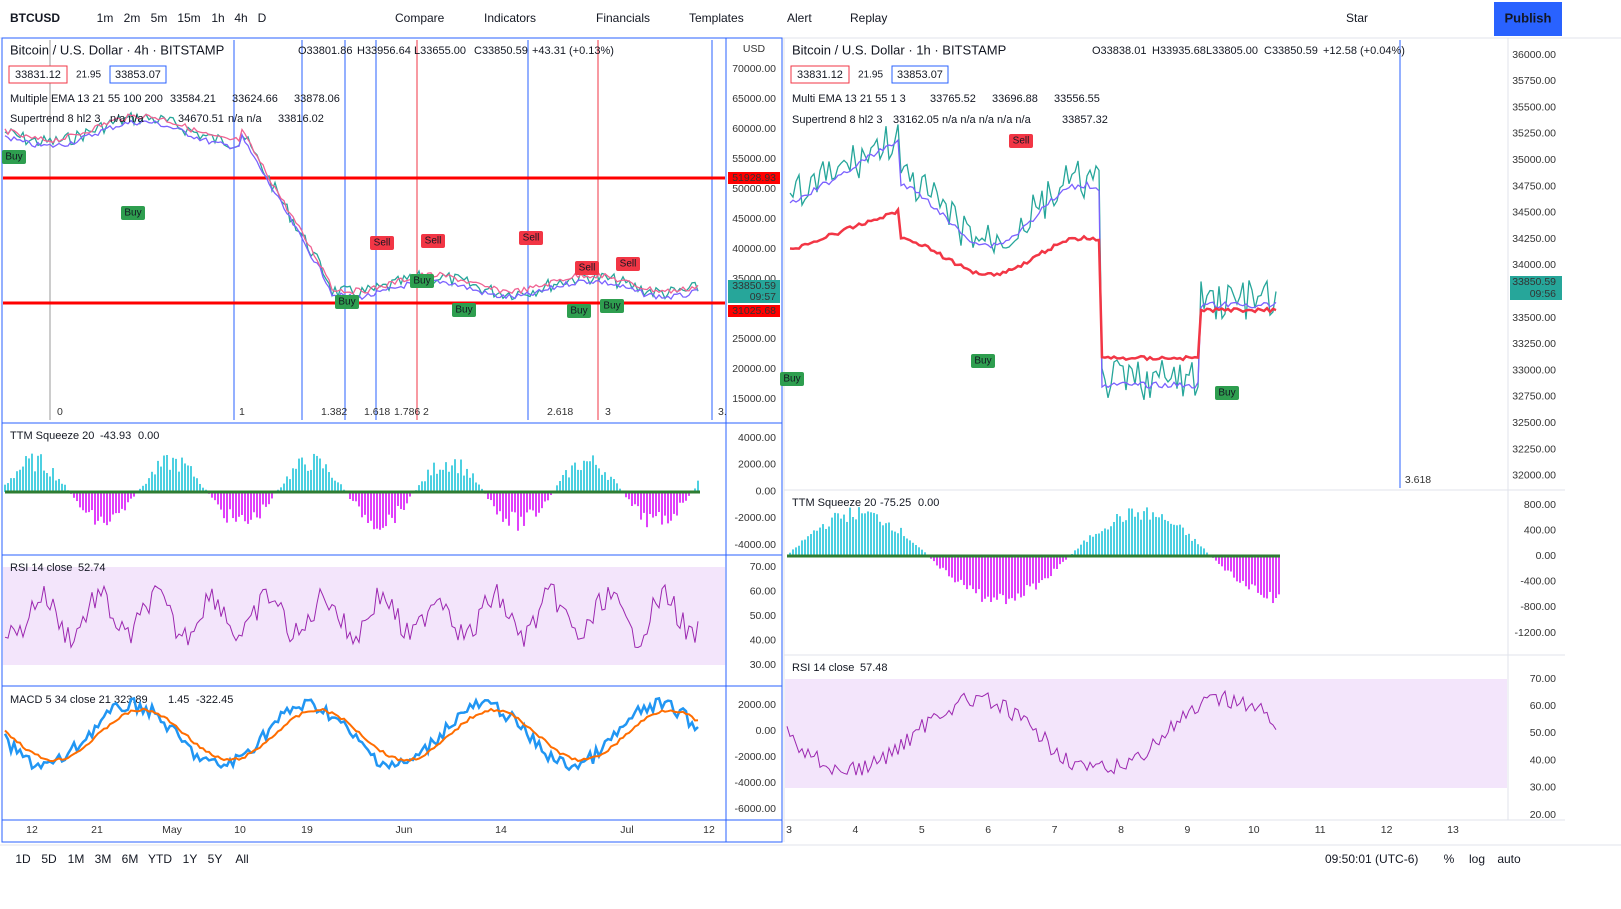 The height and width of the screenshot is (909, 1621). Describe the element at coordinates (240, 18) in the screenshot. I see `interval: 4h` at that location.